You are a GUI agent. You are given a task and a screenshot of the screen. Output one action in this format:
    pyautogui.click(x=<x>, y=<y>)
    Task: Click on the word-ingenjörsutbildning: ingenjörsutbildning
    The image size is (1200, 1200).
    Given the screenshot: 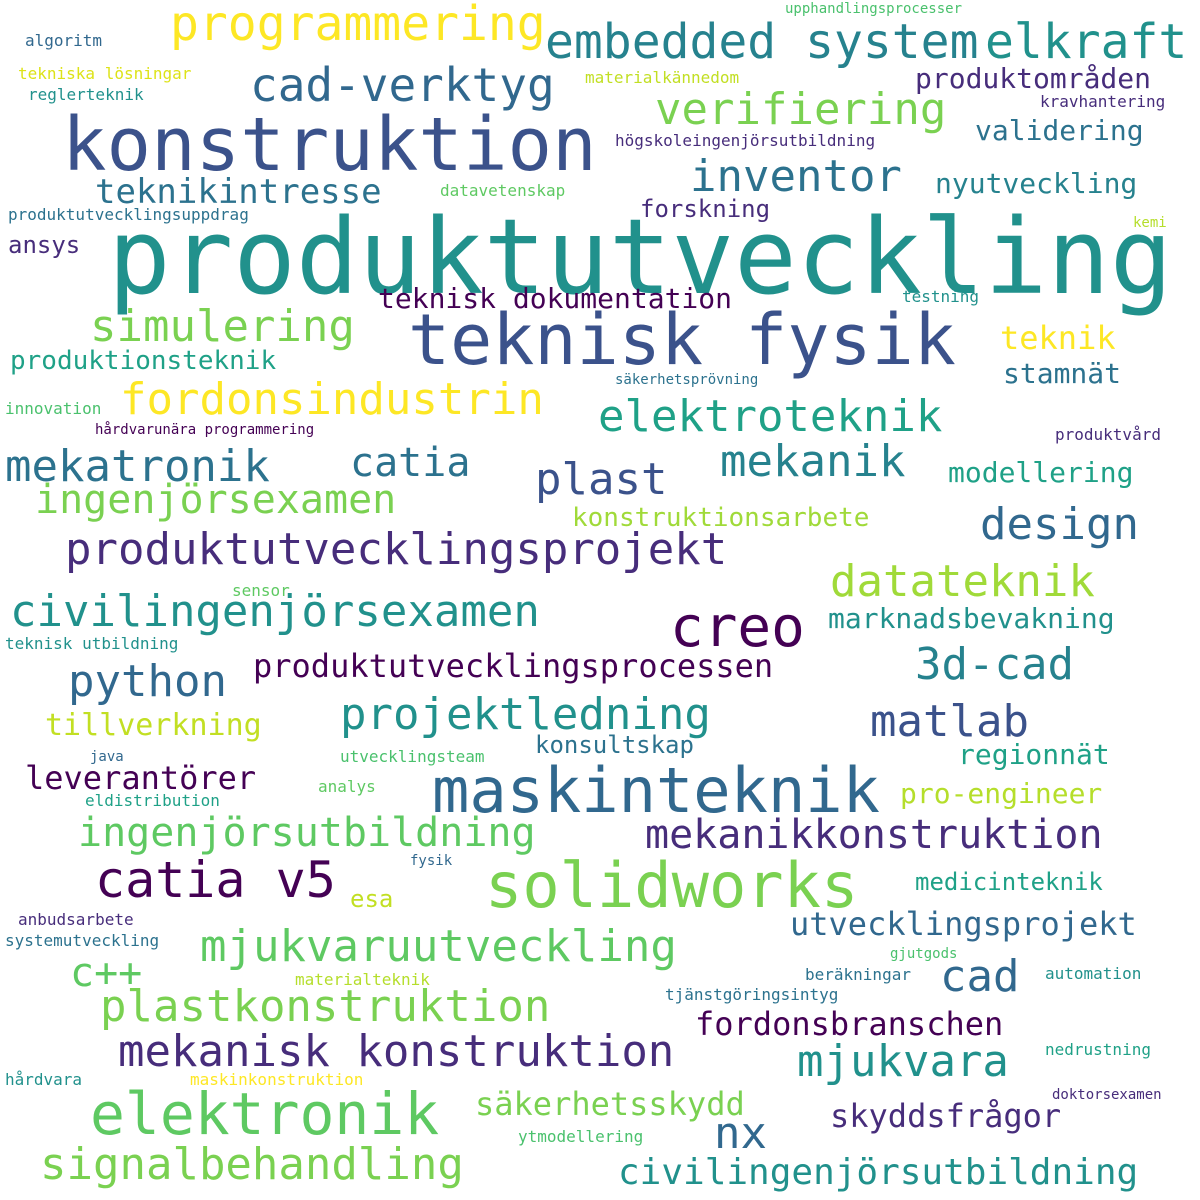 What is the action you would take?
    pyautogui.click(x=307, y=833)
    